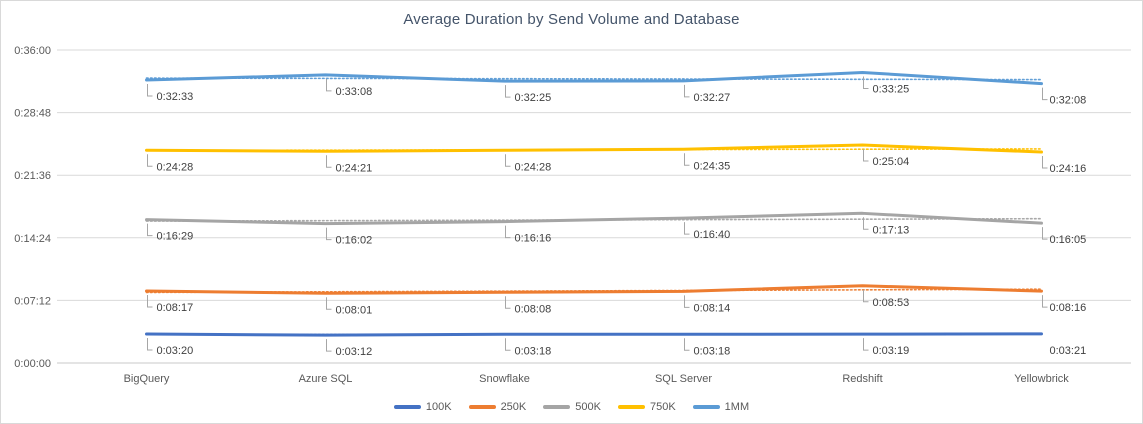 This screenshot has height=424, width=1143. Describe the element at coordinates (631, 407) in the screenshot. I see `legend-swatch-750K` at that location.